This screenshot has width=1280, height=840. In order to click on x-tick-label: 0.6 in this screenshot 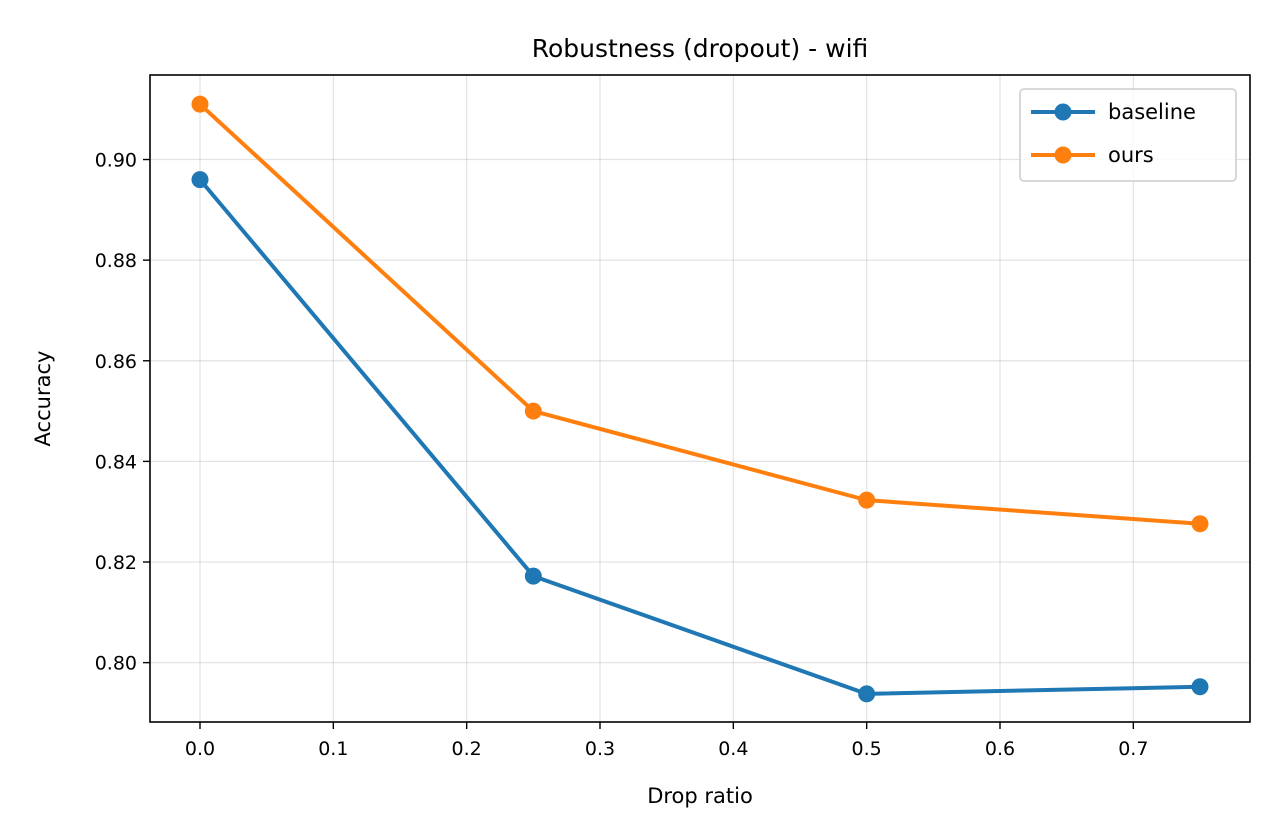, I will do `click(1000, 749)`.